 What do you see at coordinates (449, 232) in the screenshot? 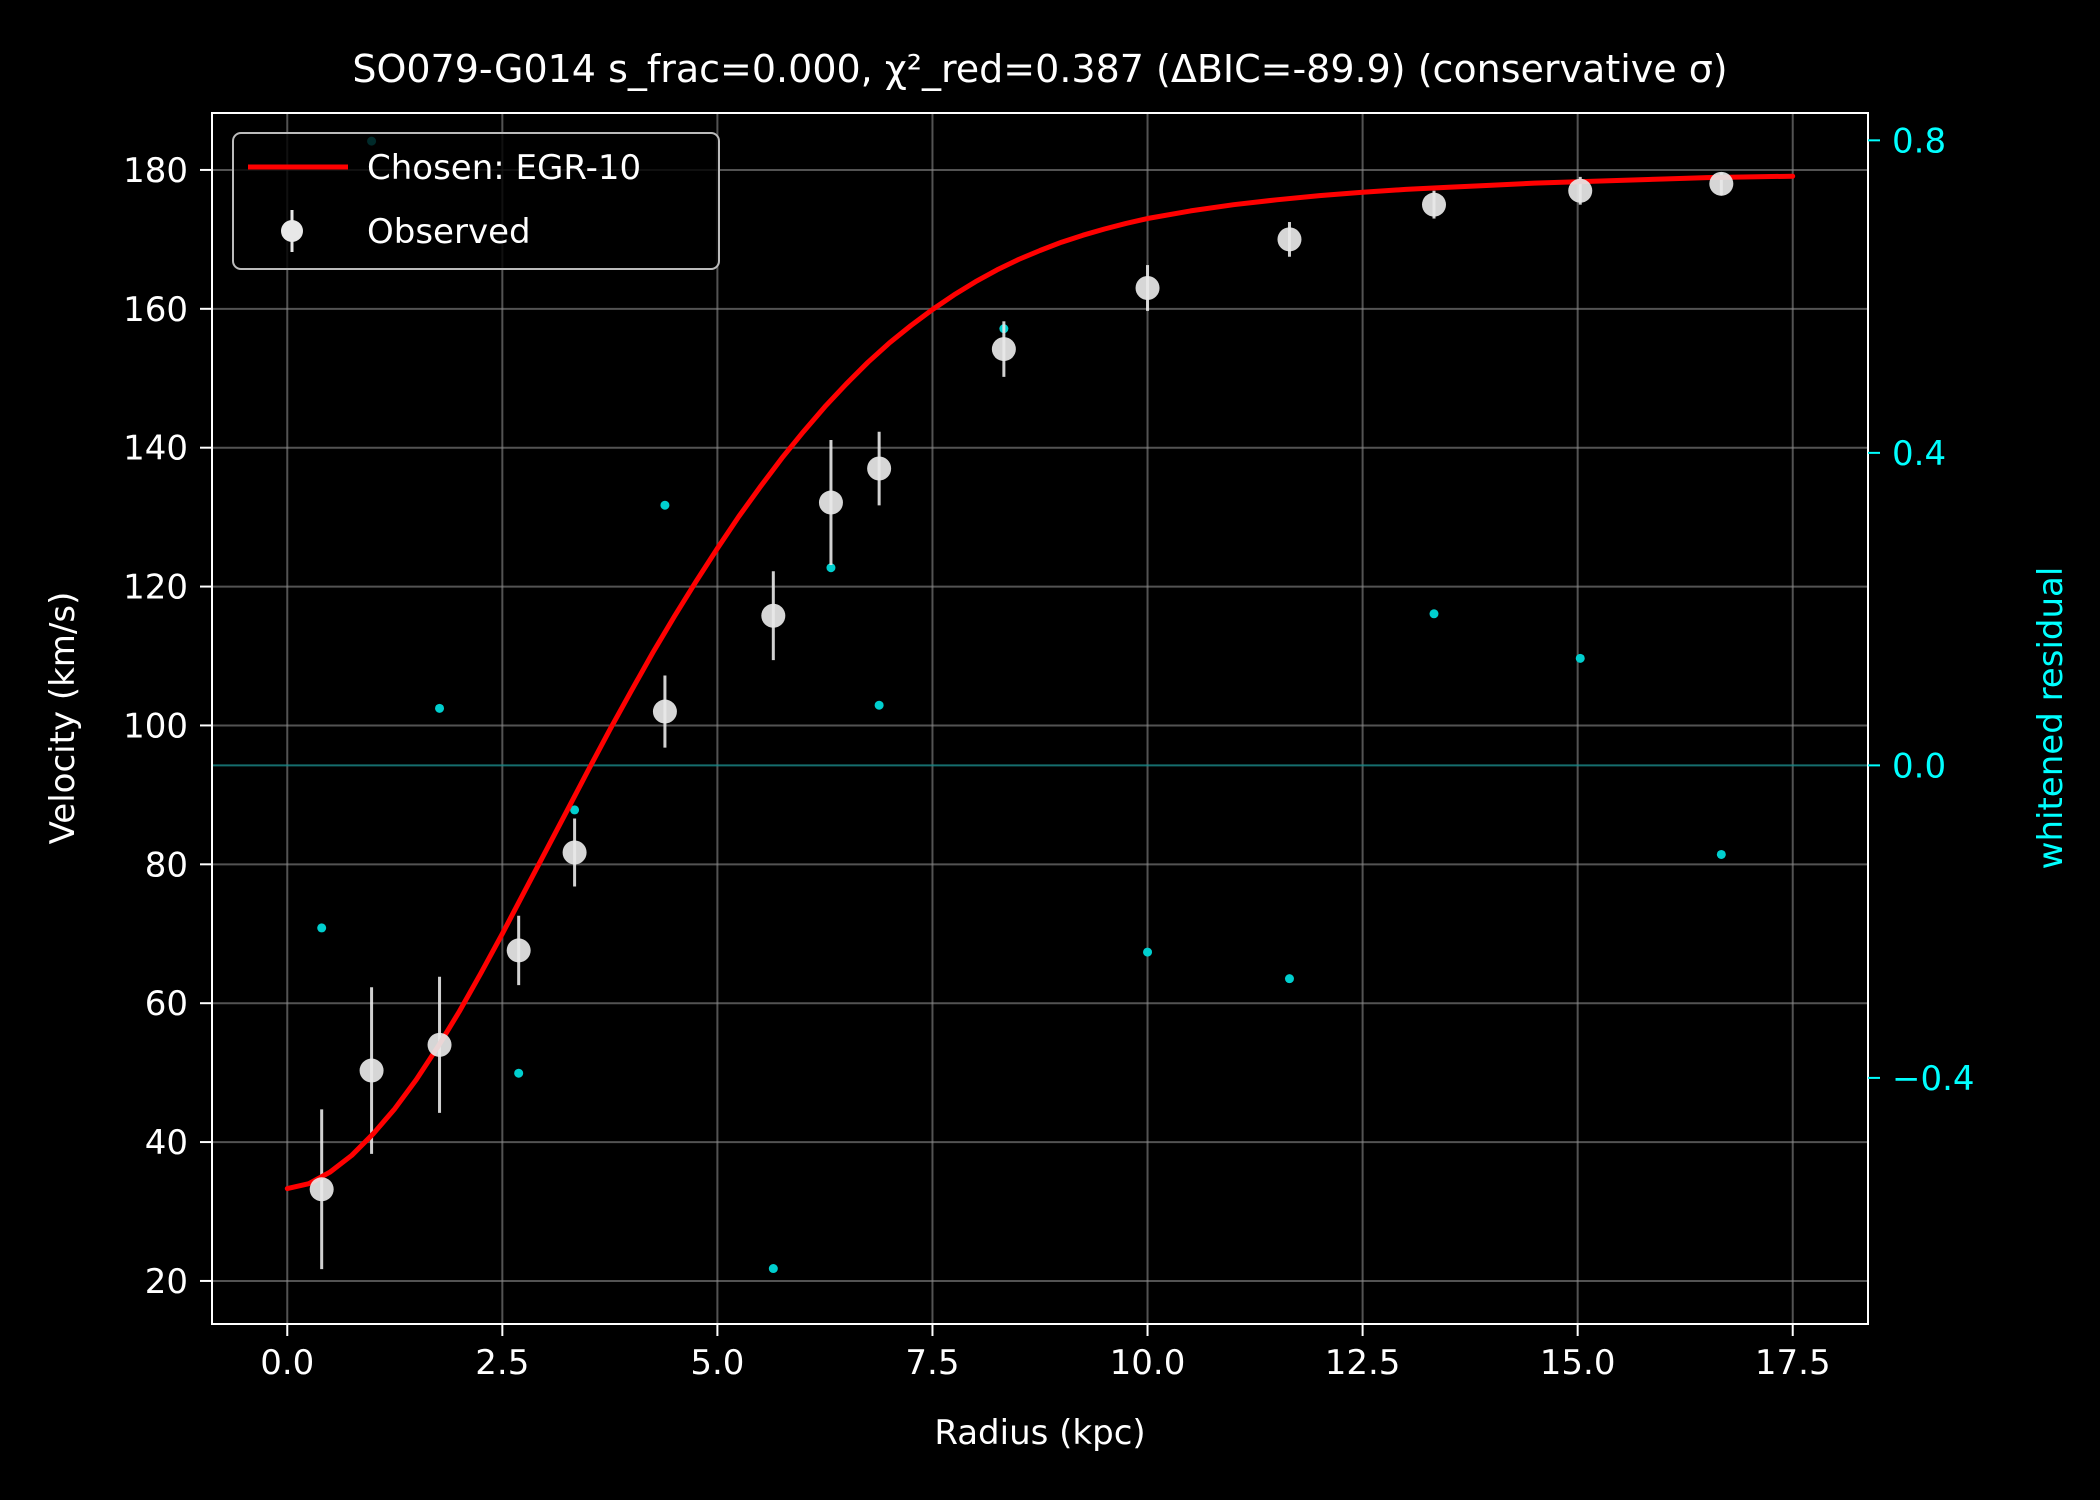
I see `legend-observed-label: Observed` at bounding box center [449, 232].